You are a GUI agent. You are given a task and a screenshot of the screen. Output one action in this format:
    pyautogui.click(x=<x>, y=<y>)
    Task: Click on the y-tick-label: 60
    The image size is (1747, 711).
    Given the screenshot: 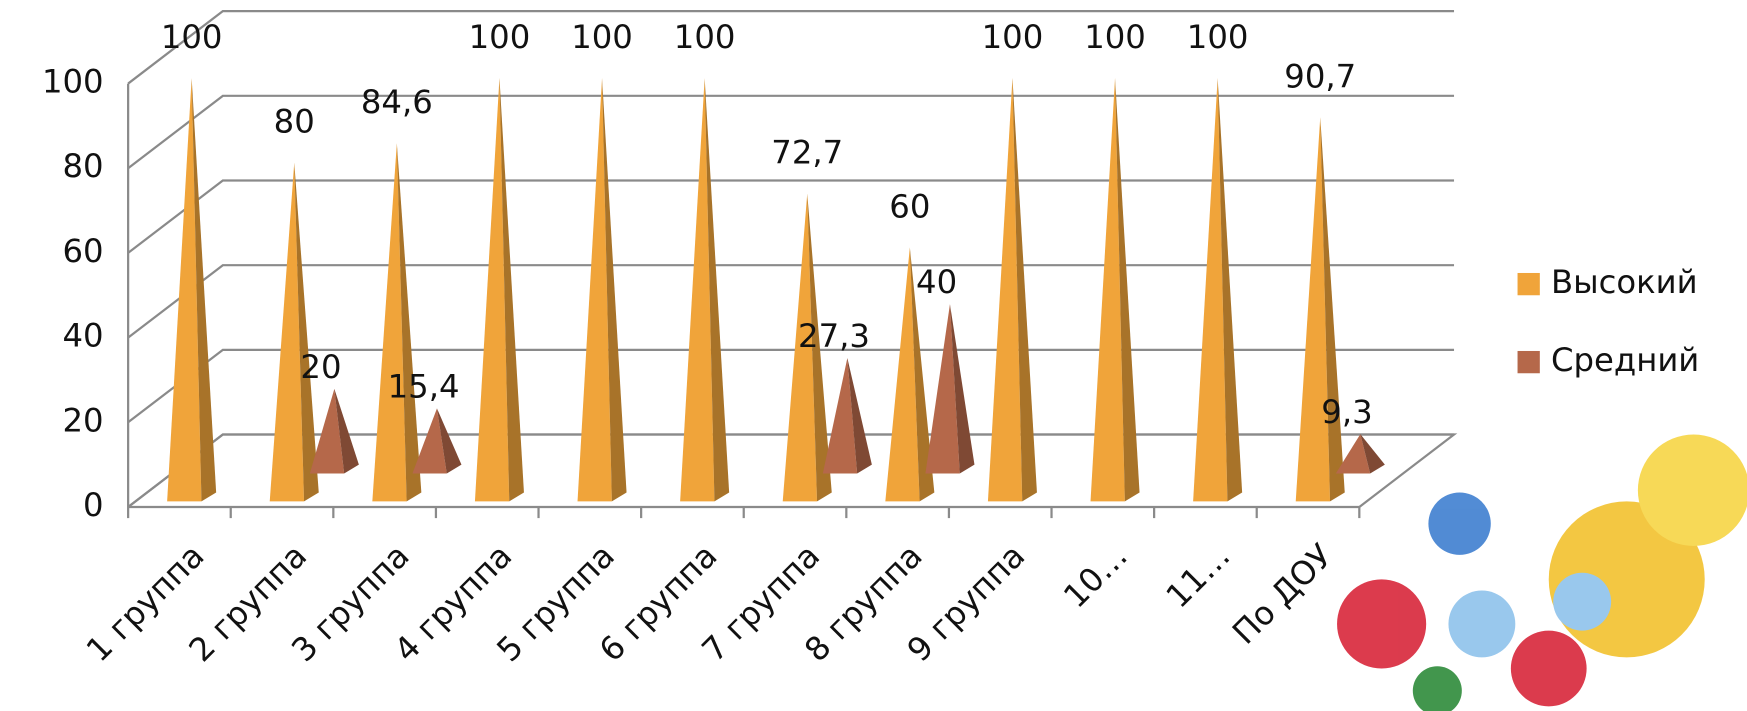 What is the action you would take?
    pyautogui.click(x=83, y=251)
    